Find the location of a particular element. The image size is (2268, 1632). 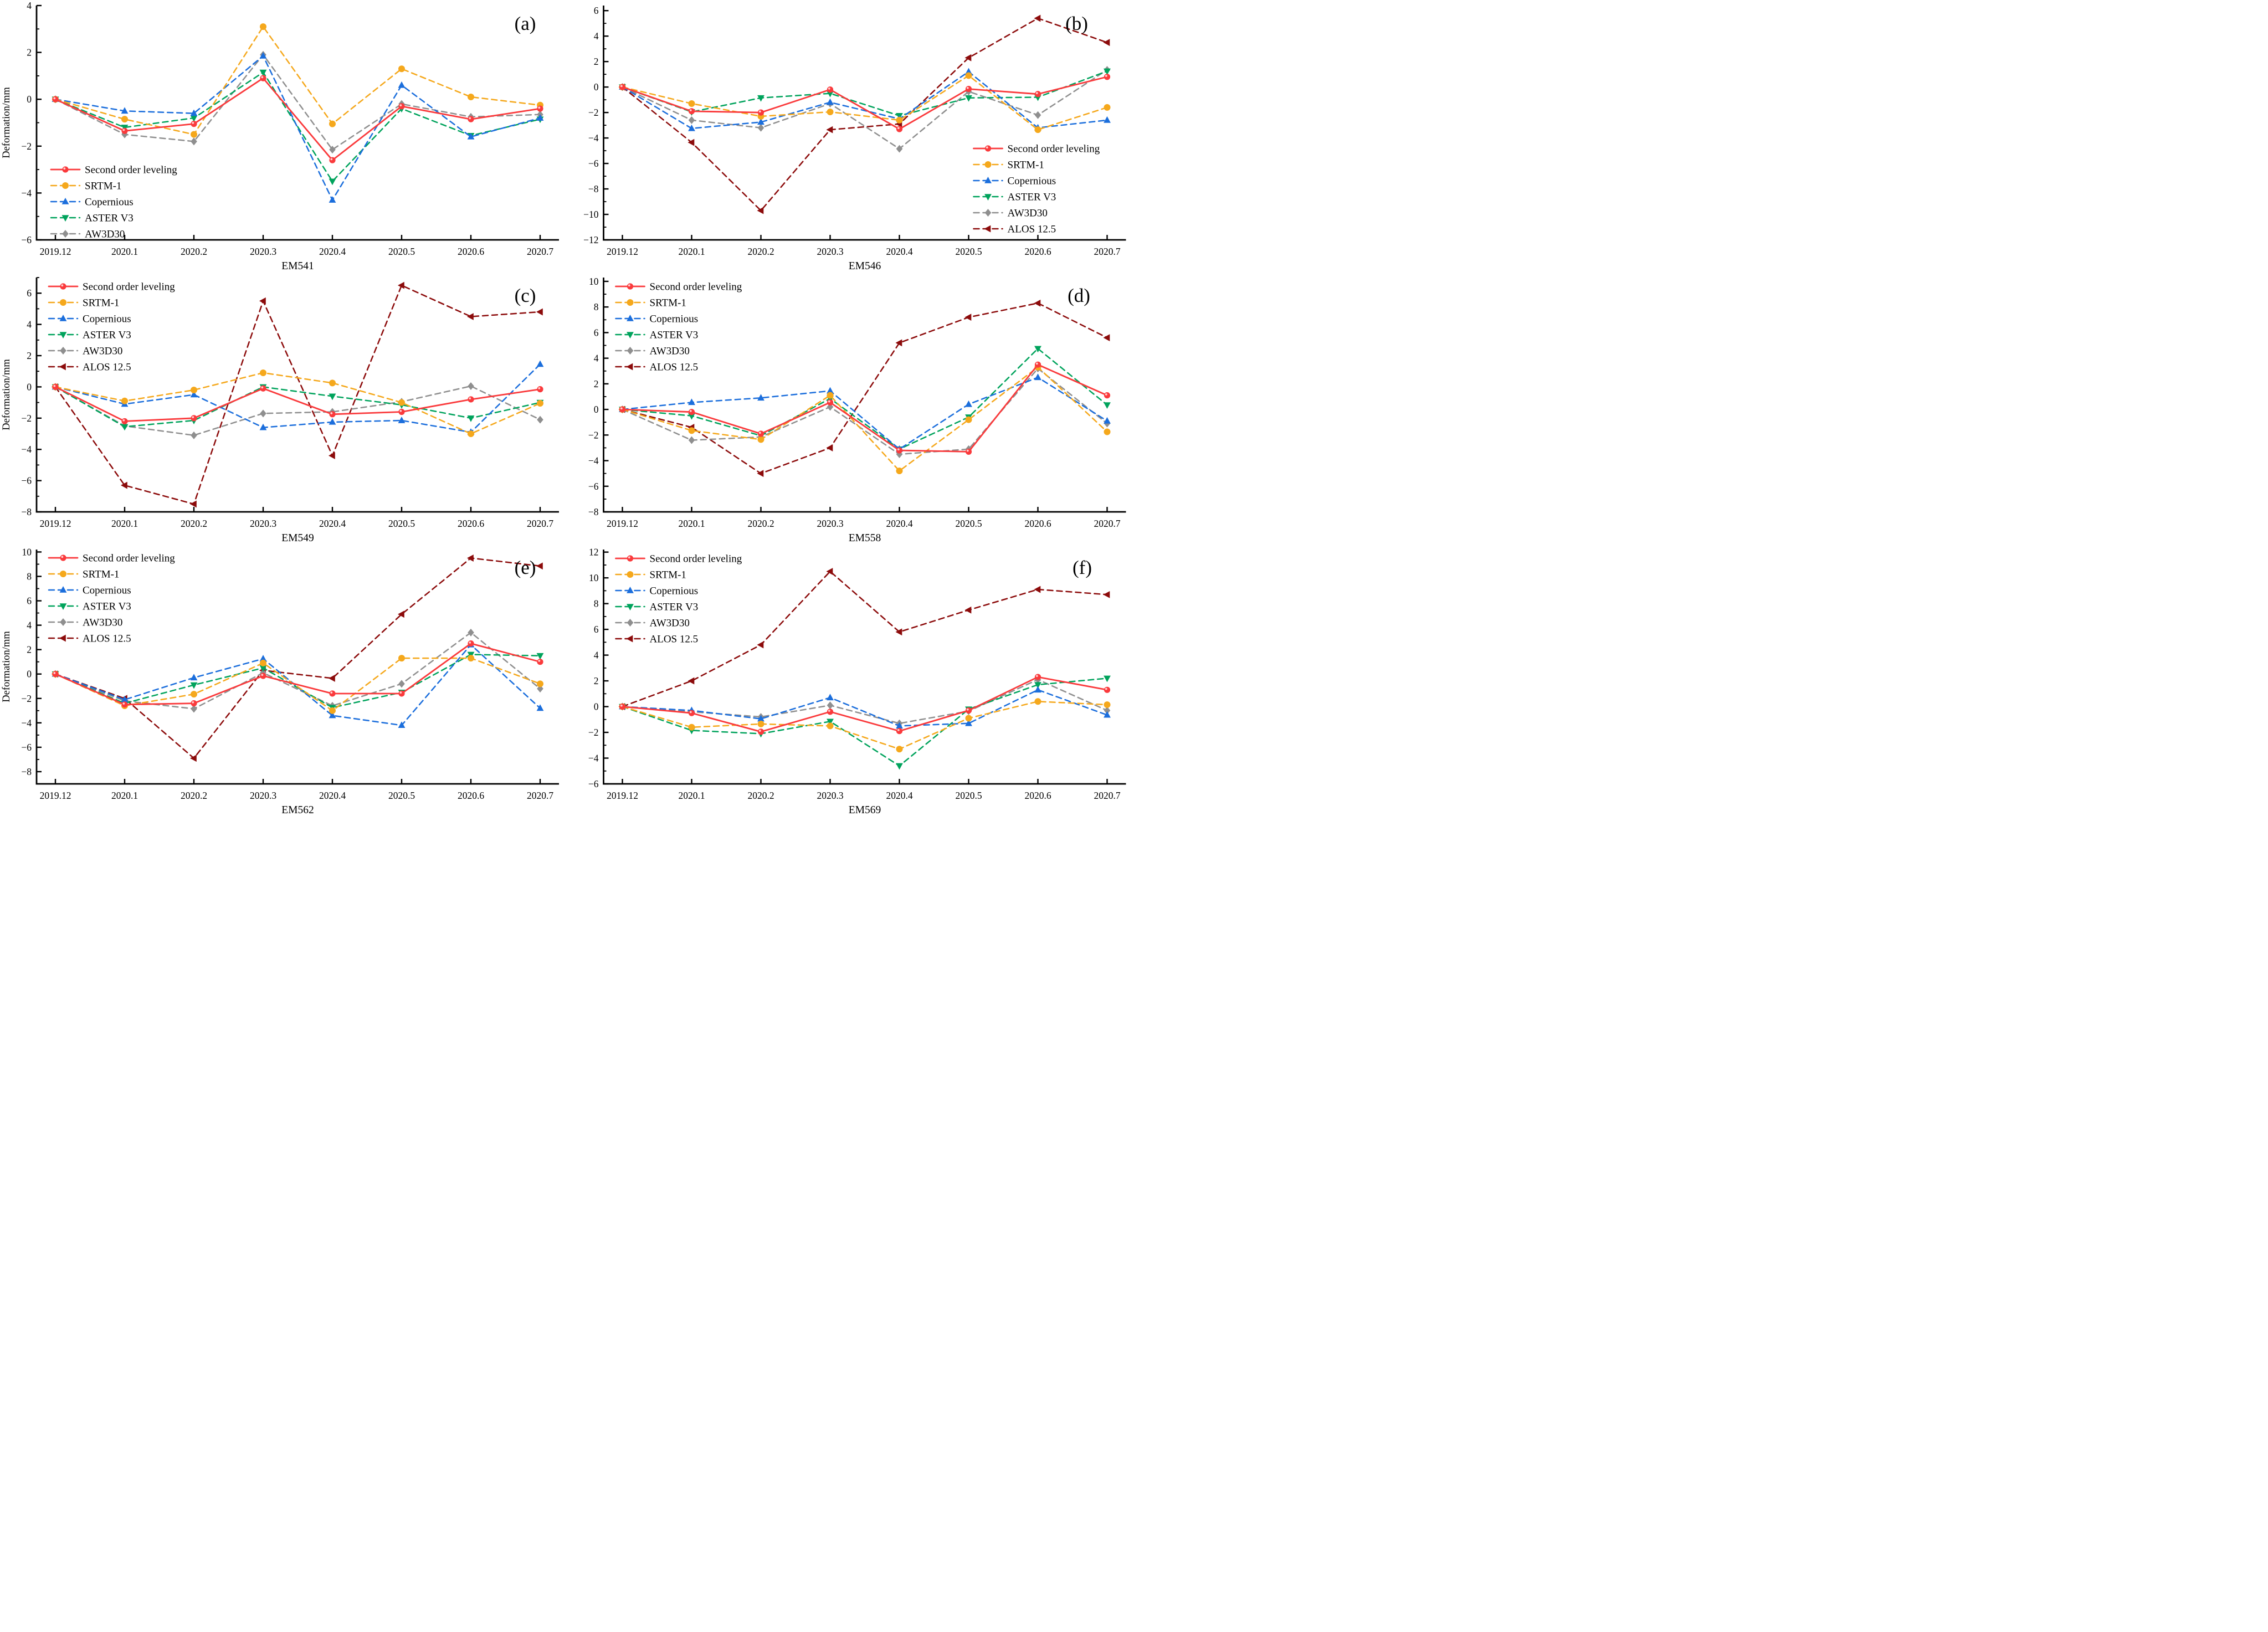

legend-item-asterv3: ASTER V3 is located at coordinates (92, 218).